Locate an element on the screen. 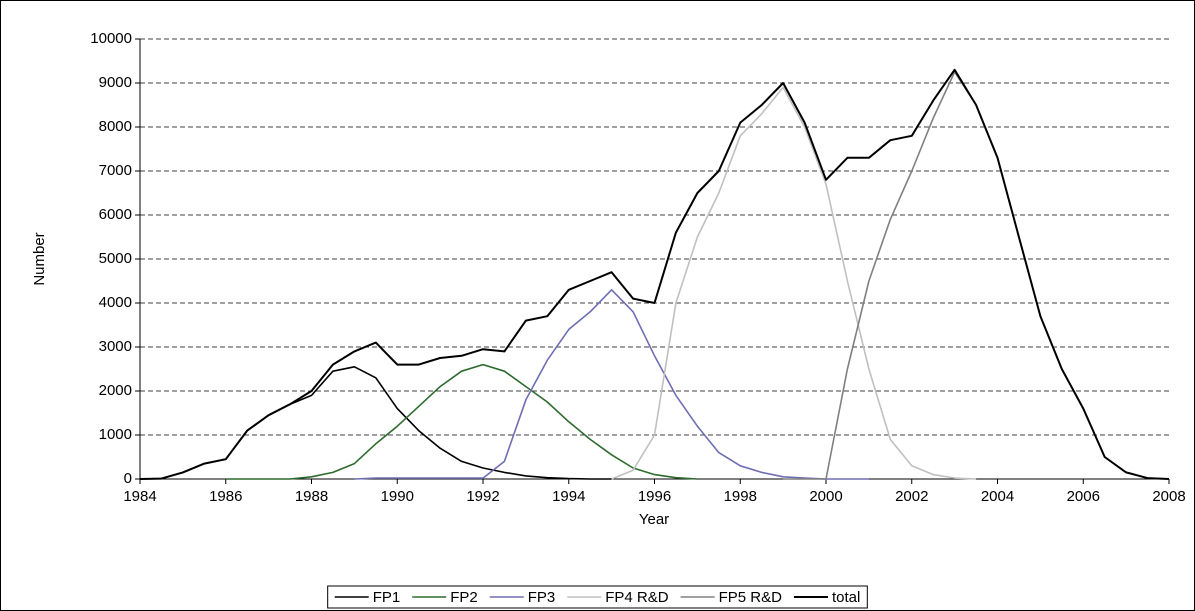 Image resolution: width=1195 pixels, height=611 pixels. y-tick-label: 2000 is located at coordinates (115, 390).